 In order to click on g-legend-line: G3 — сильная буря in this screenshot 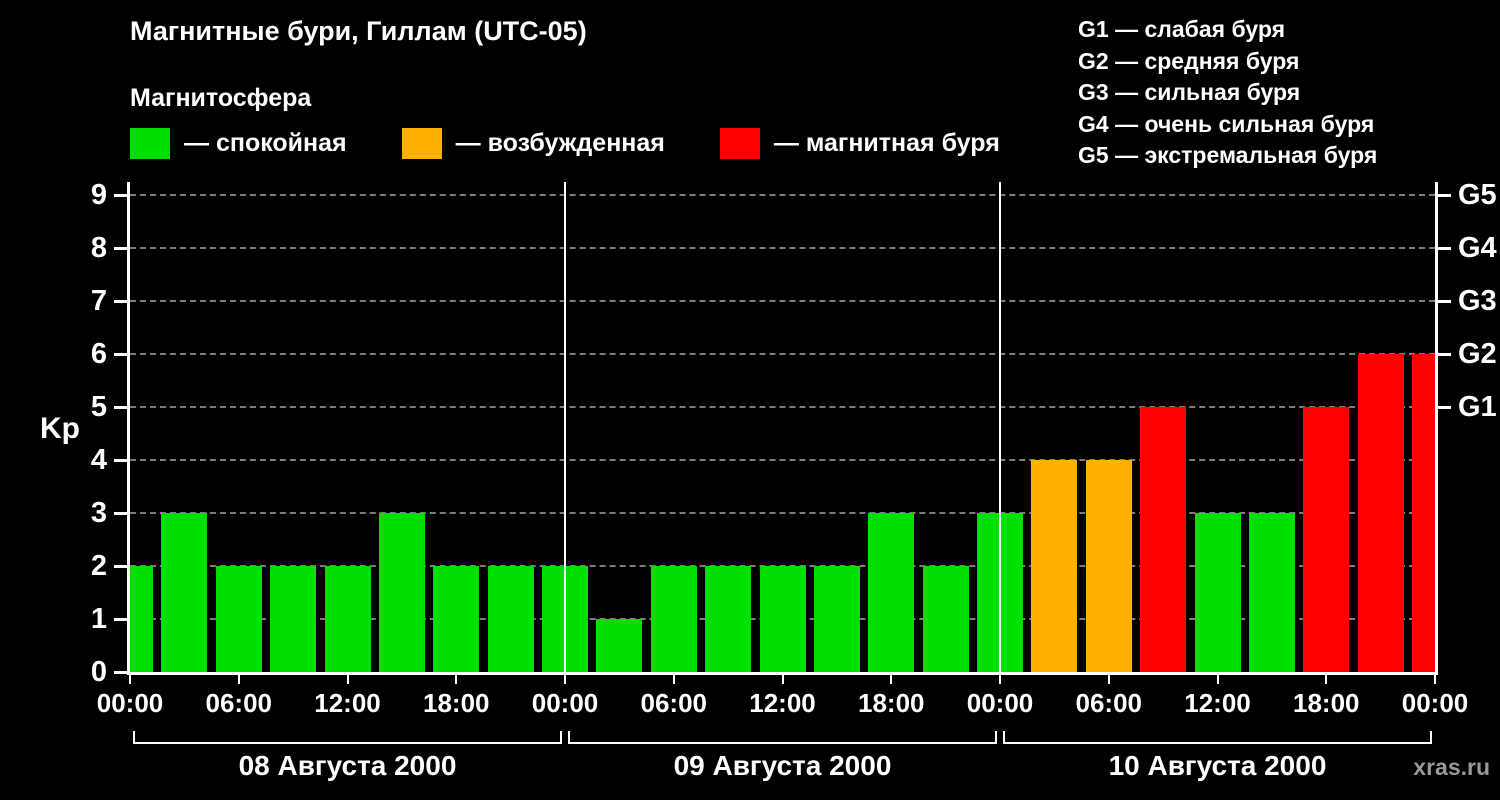, I will do `click(1189, 92)`.